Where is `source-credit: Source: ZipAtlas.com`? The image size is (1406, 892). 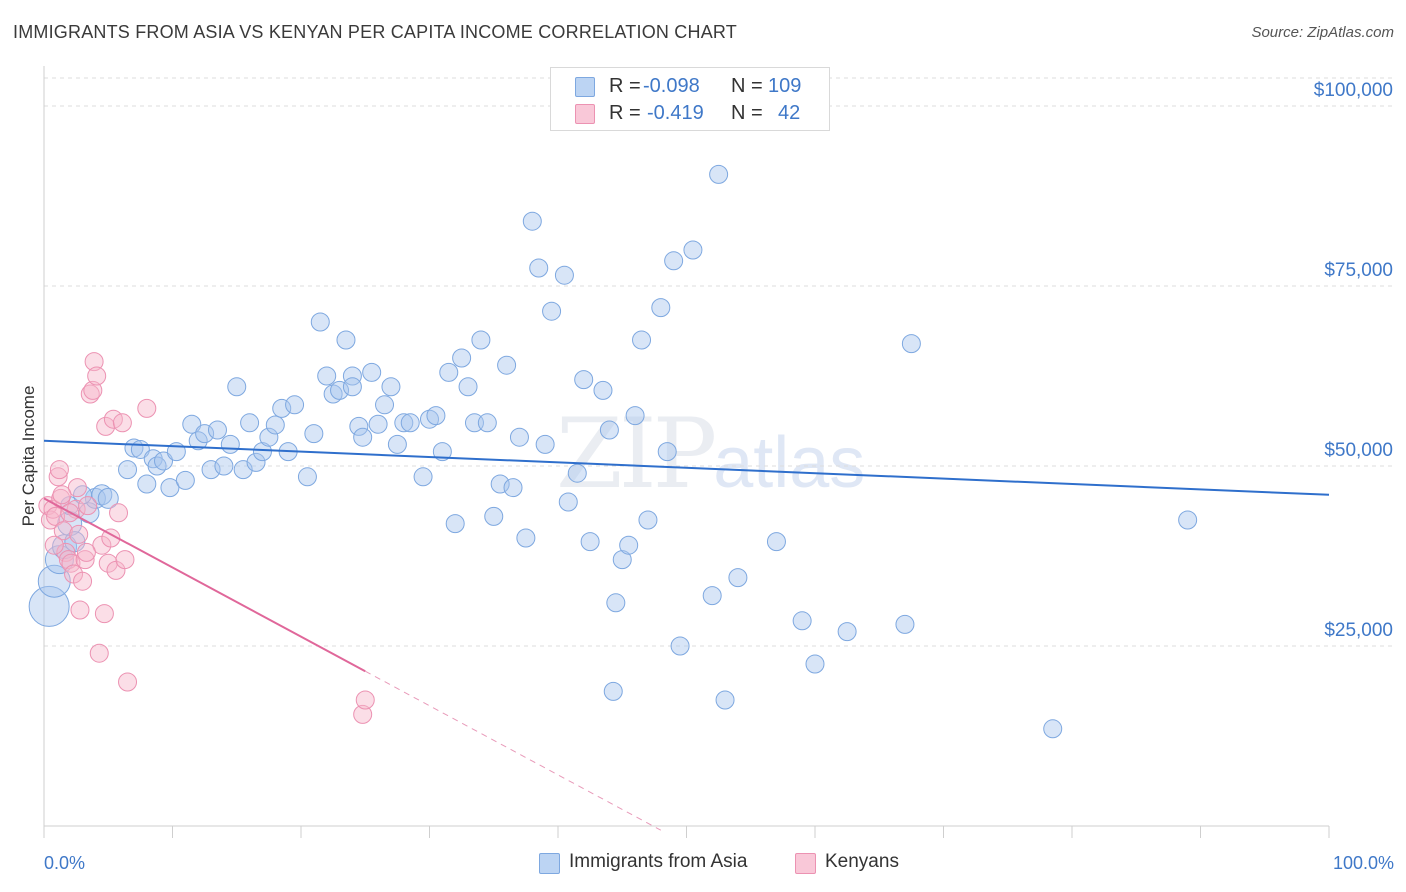 source-credit: Source: ZipAtlas.com is located at coordinates (1322, 32).